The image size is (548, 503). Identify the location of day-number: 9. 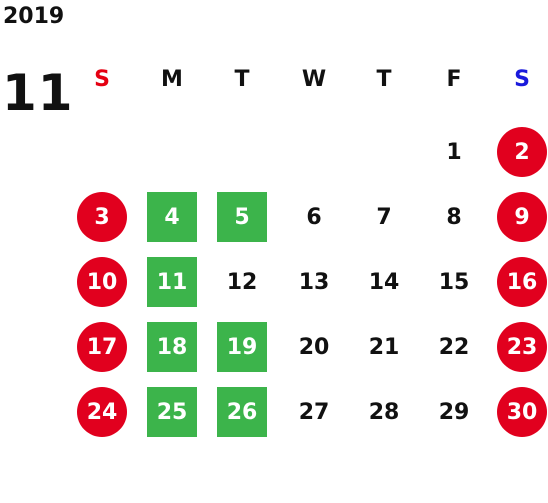
(522, 217).